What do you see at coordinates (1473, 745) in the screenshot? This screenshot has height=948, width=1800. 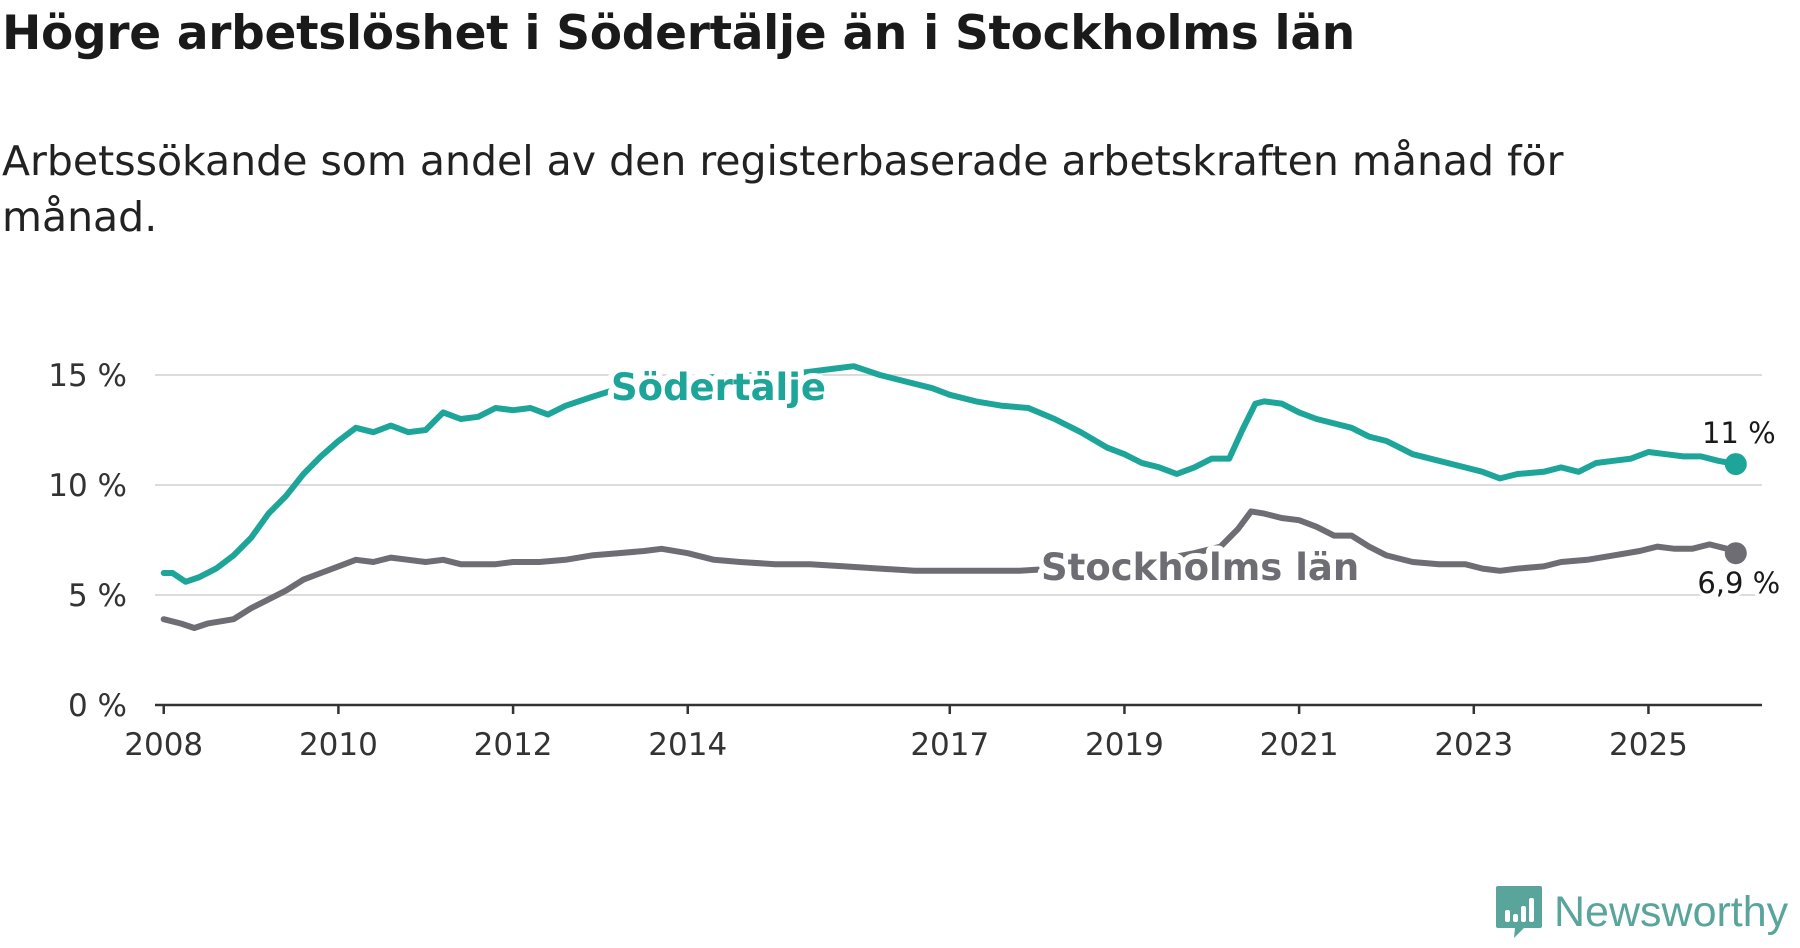 I see `x-tick-label: 2023` at bounding box center [1473, 745].